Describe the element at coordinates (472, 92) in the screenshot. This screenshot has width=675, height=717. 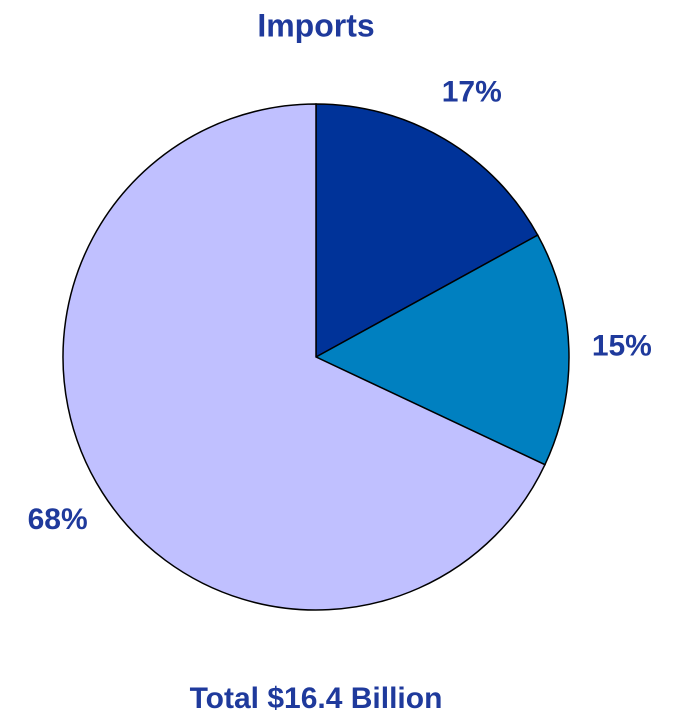
I see `data-label: 17%` at that location.